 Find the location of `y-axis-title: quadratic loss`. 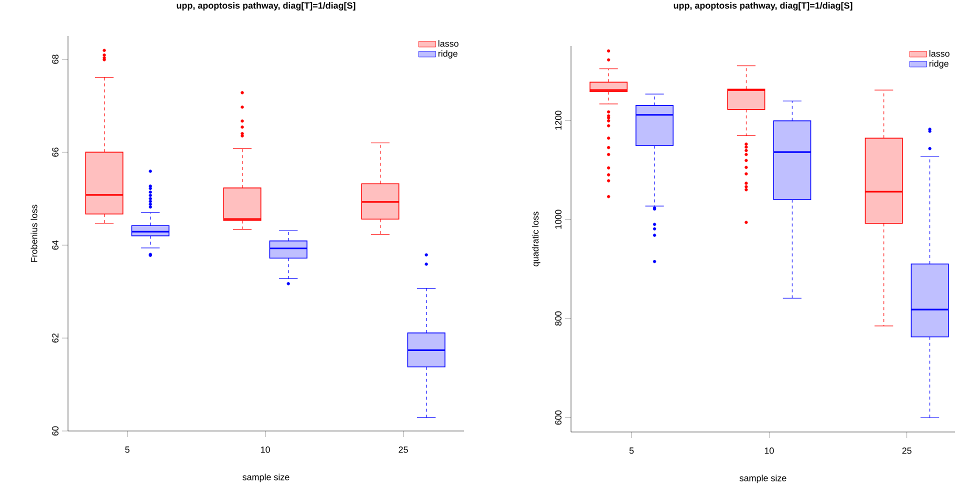

y-axis-title: quadratic loss is located at coordinates (536, 239).